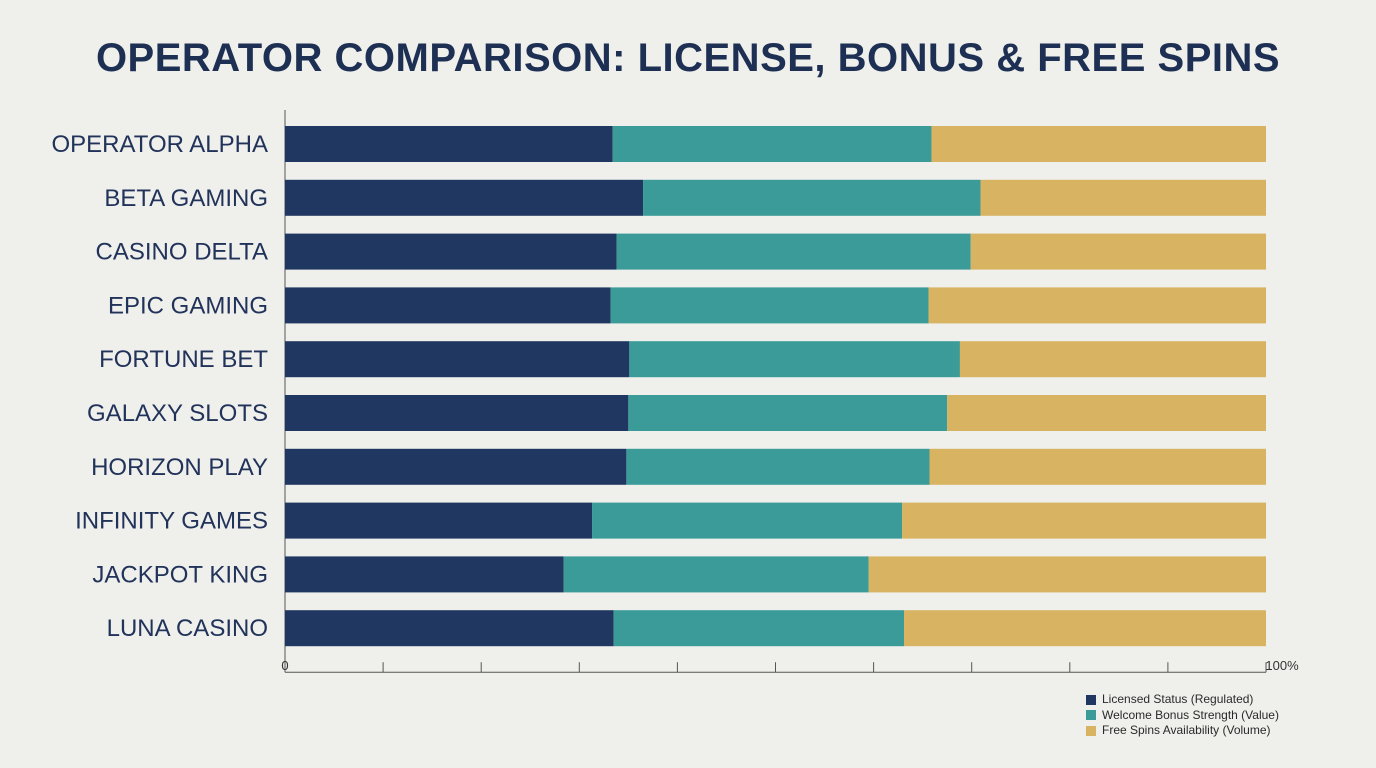 Image resolution: width=1376 pixels, height=768 pixels. What do you see at coordinates (182, 252) in the screenshot?
I see `category-label: CASINO DELTA` at bounding box center [182, 252].